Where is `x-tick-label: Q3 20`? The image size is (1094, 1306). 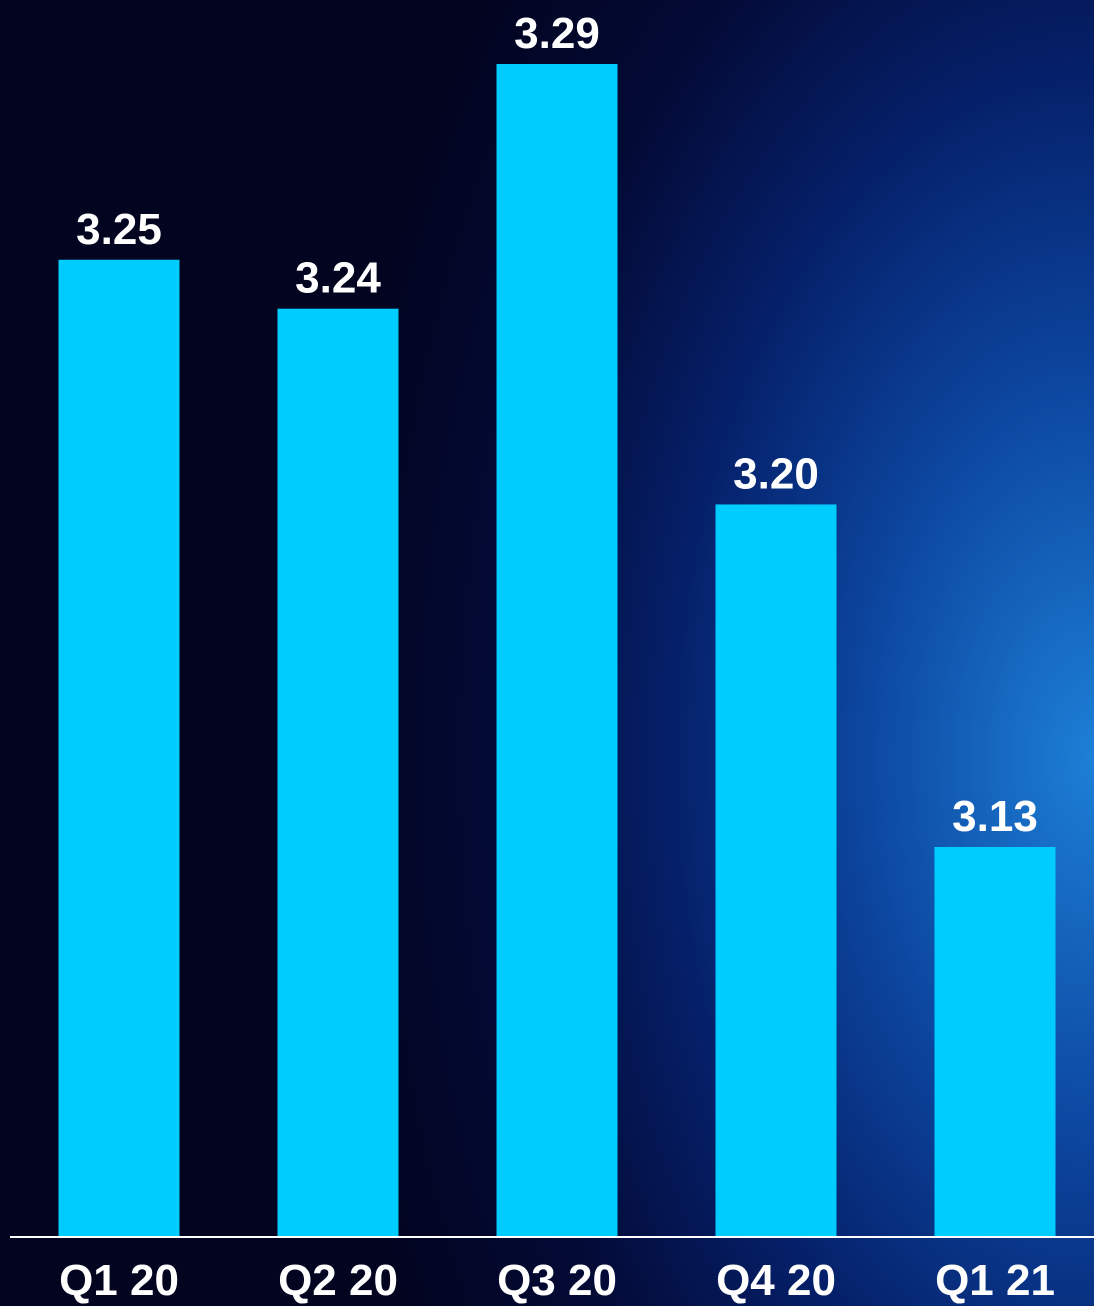
x-tick-label: Q3 20 is located at coordinates (557, 1280).